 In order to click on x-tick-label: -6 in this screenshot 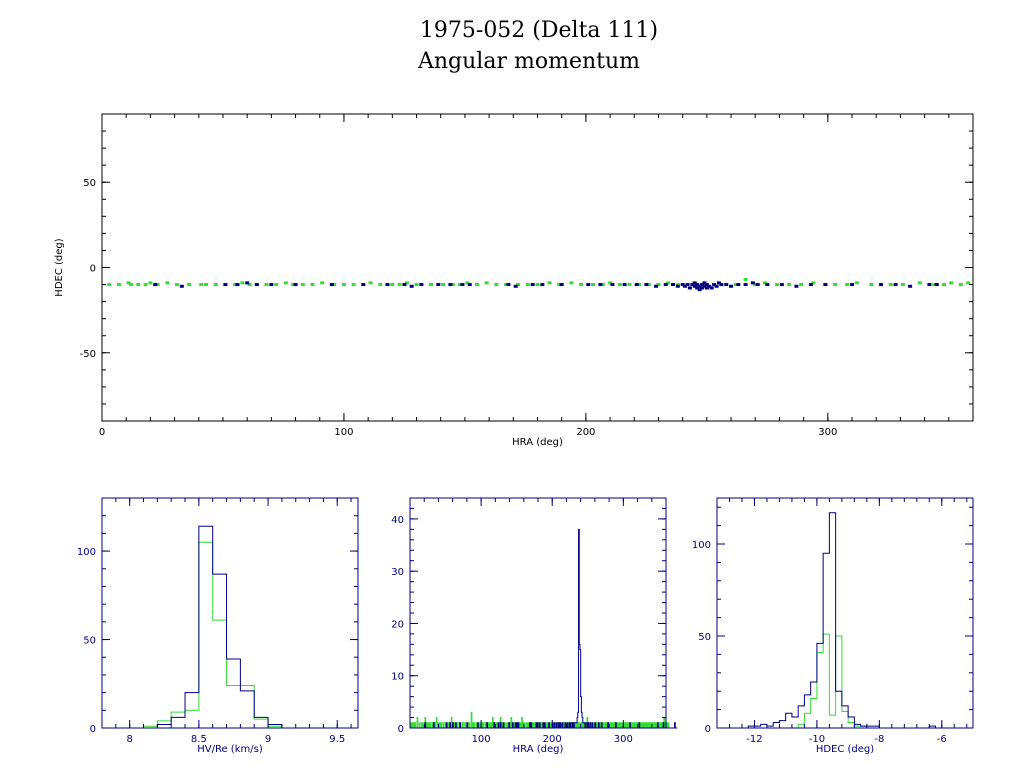, I will do `click(942, 739)`.